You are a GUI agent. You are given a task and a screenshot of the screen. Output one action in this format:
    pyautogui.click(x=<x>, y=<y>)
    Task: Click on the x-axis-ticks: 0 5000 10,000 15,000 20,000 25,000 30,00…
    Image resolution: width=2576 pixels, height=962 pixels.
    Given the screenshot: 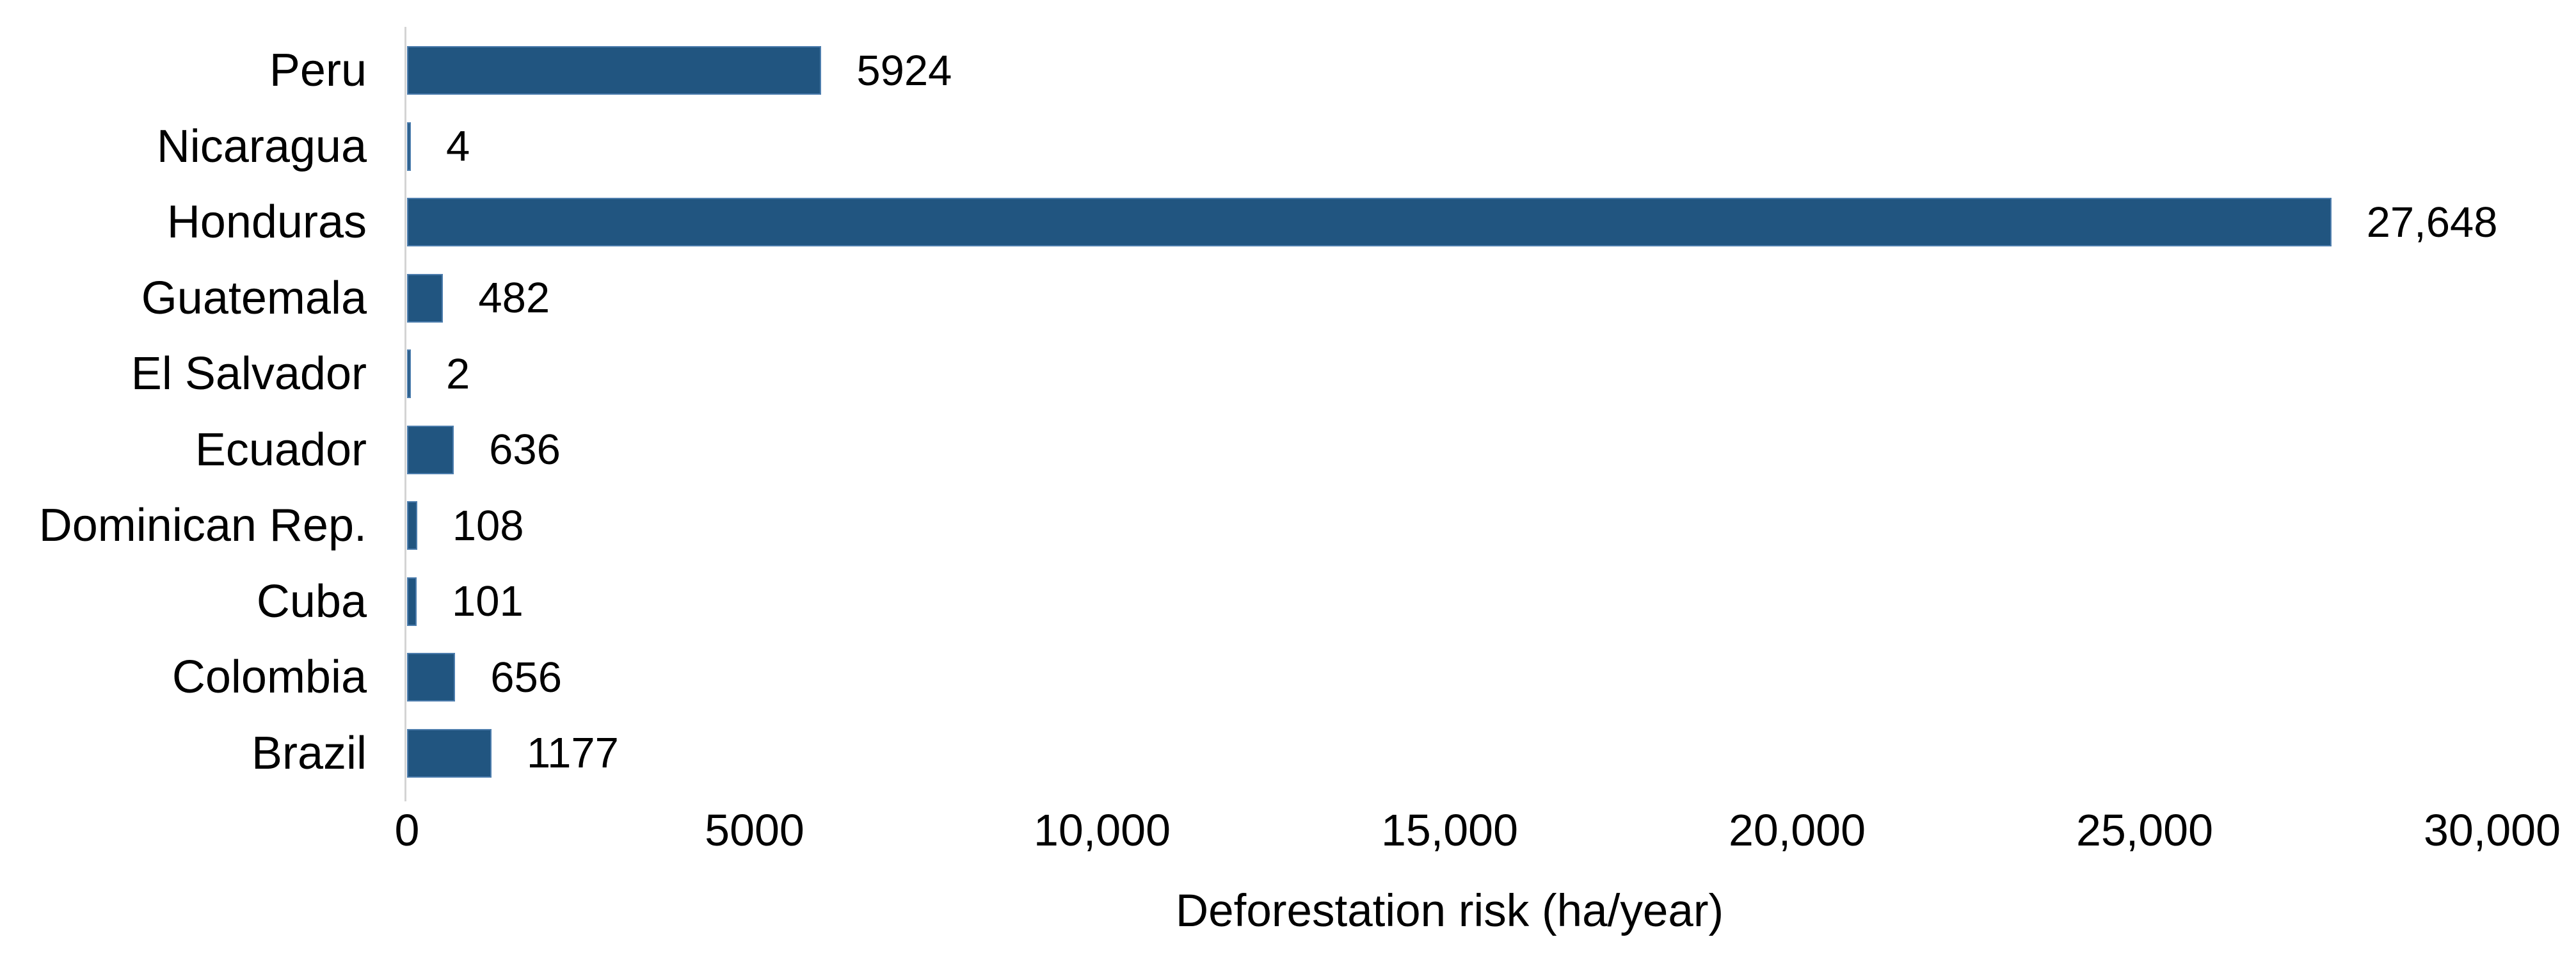 What is the action you would take?
    pyautogui.click(x=1478, y=833)
    